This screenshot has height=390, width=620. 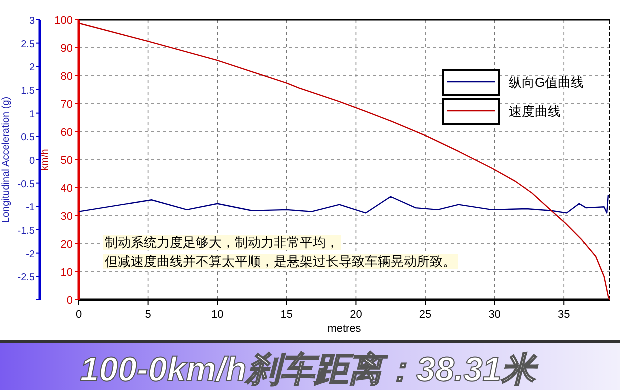 What do you see at coordinates (66, 245) in the screenshot?
I see `y-tick-label: 20` at bounding box center [66, 245].